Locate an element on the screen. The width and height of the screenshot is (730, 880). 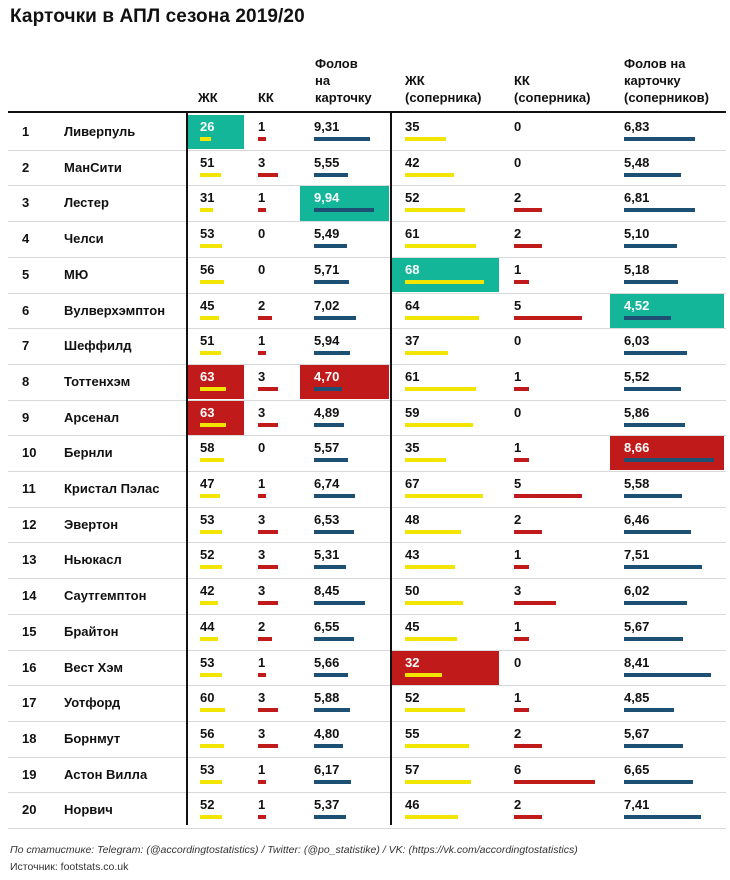
cell-fpc: 9,31 is located at coordinates (327, 126).